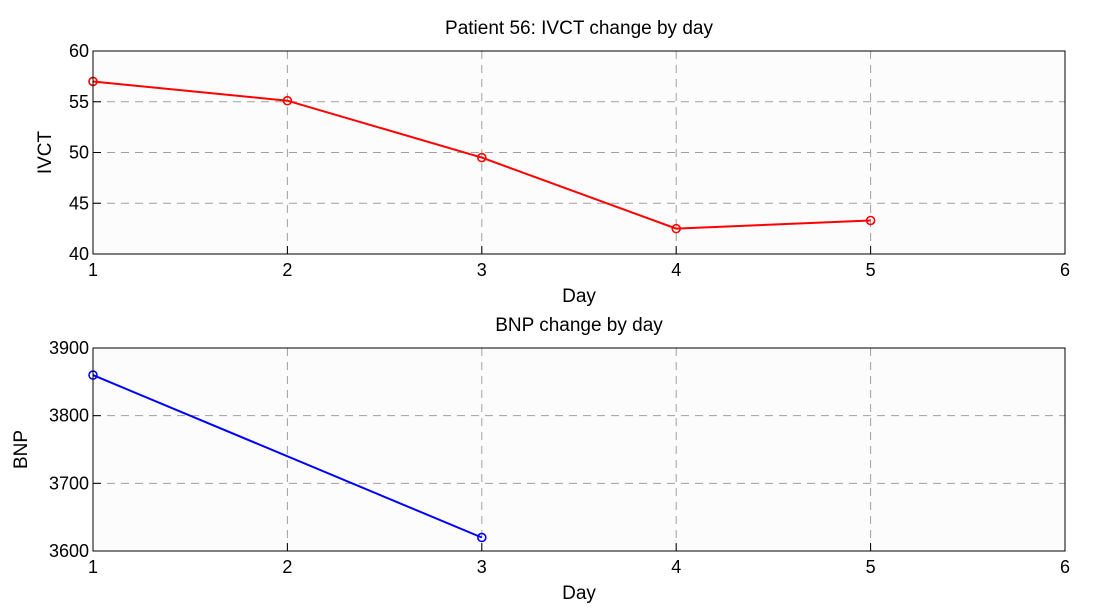 Image resolution: width=1093 pixels, height=616 pixels. What do you see at coordinates (287, 456) in the screenshot?
I see `bnp-series-line` at bounding box center [287, 456].